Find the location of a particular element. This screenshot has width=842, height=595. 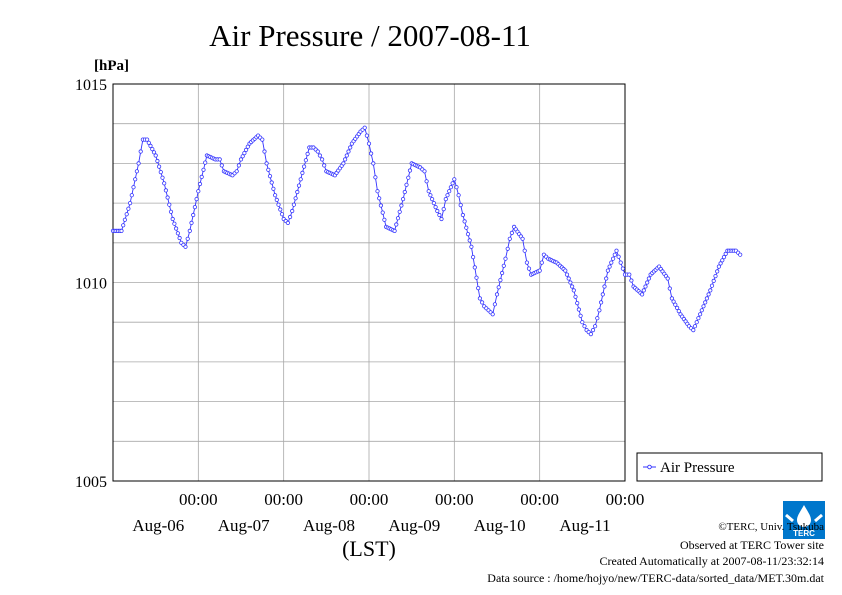

x-tick-date-label: Aug-11 is located at coordinates (584, 525).